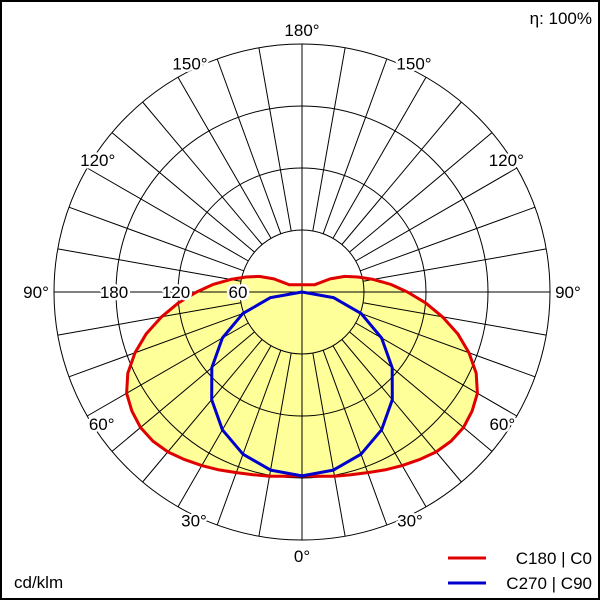  What do you see at coordinates (97, 160) in the screenshot?
I see `angle-label-left-120: 120°` at bounding box center [97, 160].